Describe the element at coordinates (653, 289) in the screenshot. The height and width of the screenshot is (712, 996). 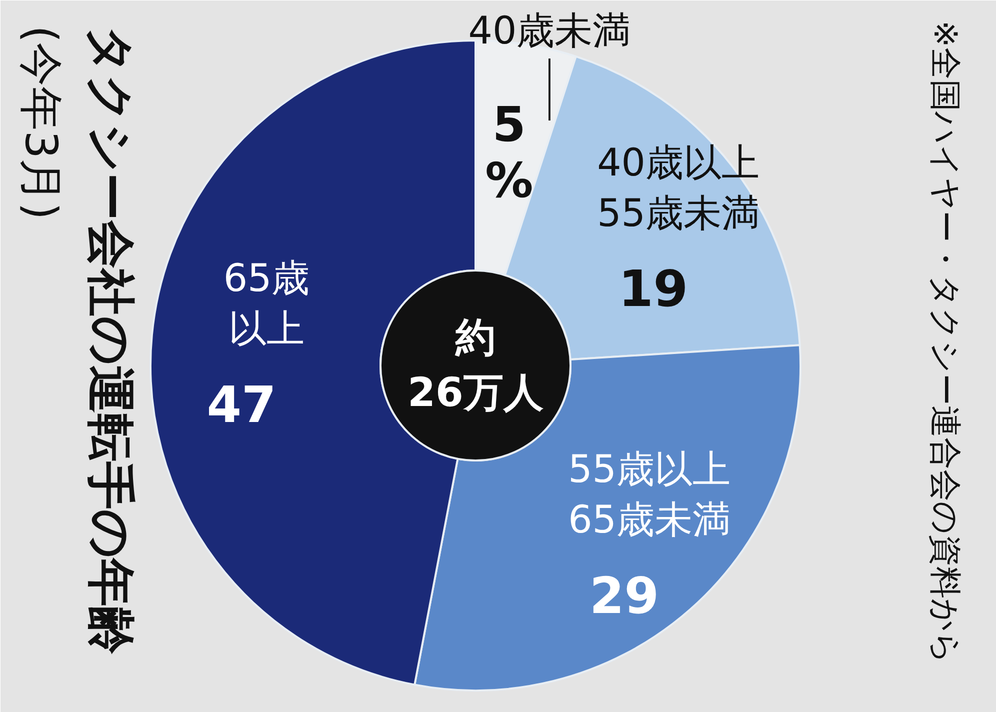
I see `data-label: 19` at that location.